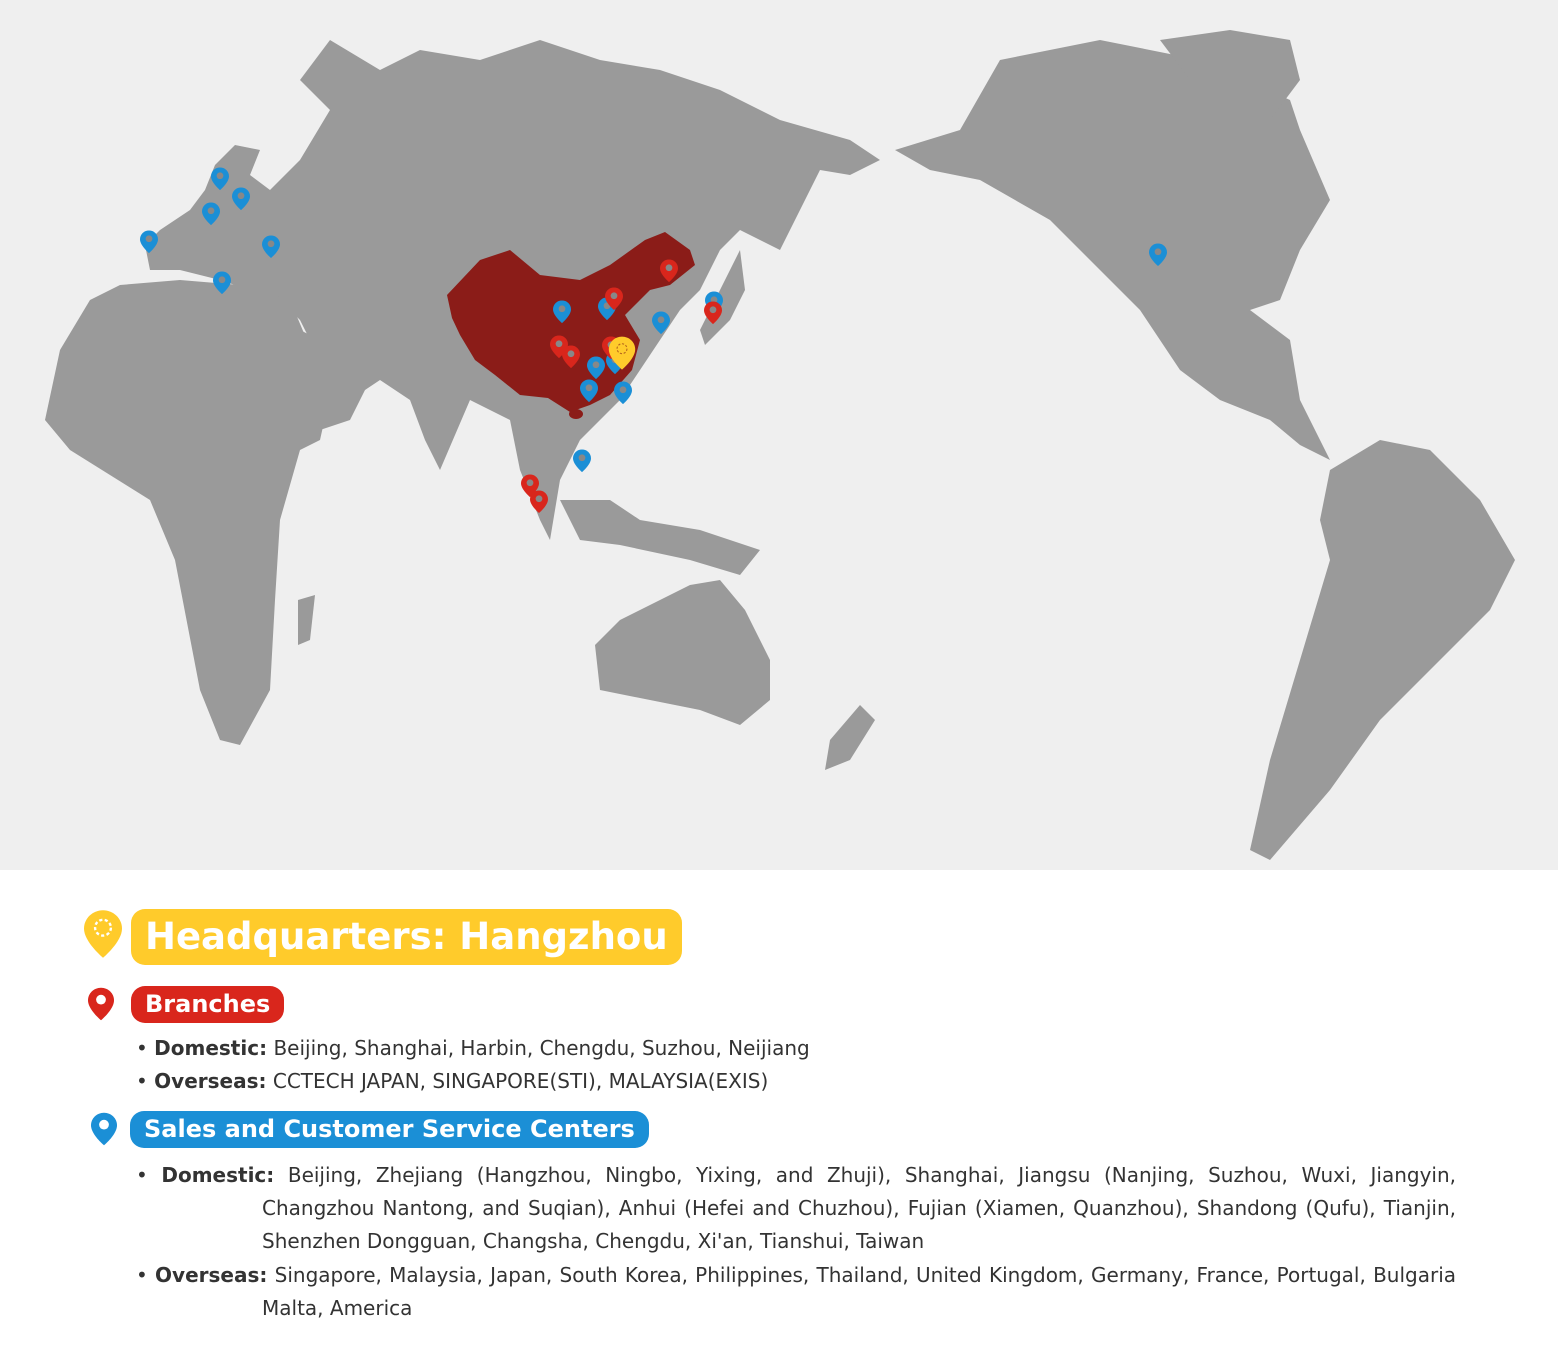  Describe the element at coordinates (335, 380) in the screenshot. I see `arabia` at that location.